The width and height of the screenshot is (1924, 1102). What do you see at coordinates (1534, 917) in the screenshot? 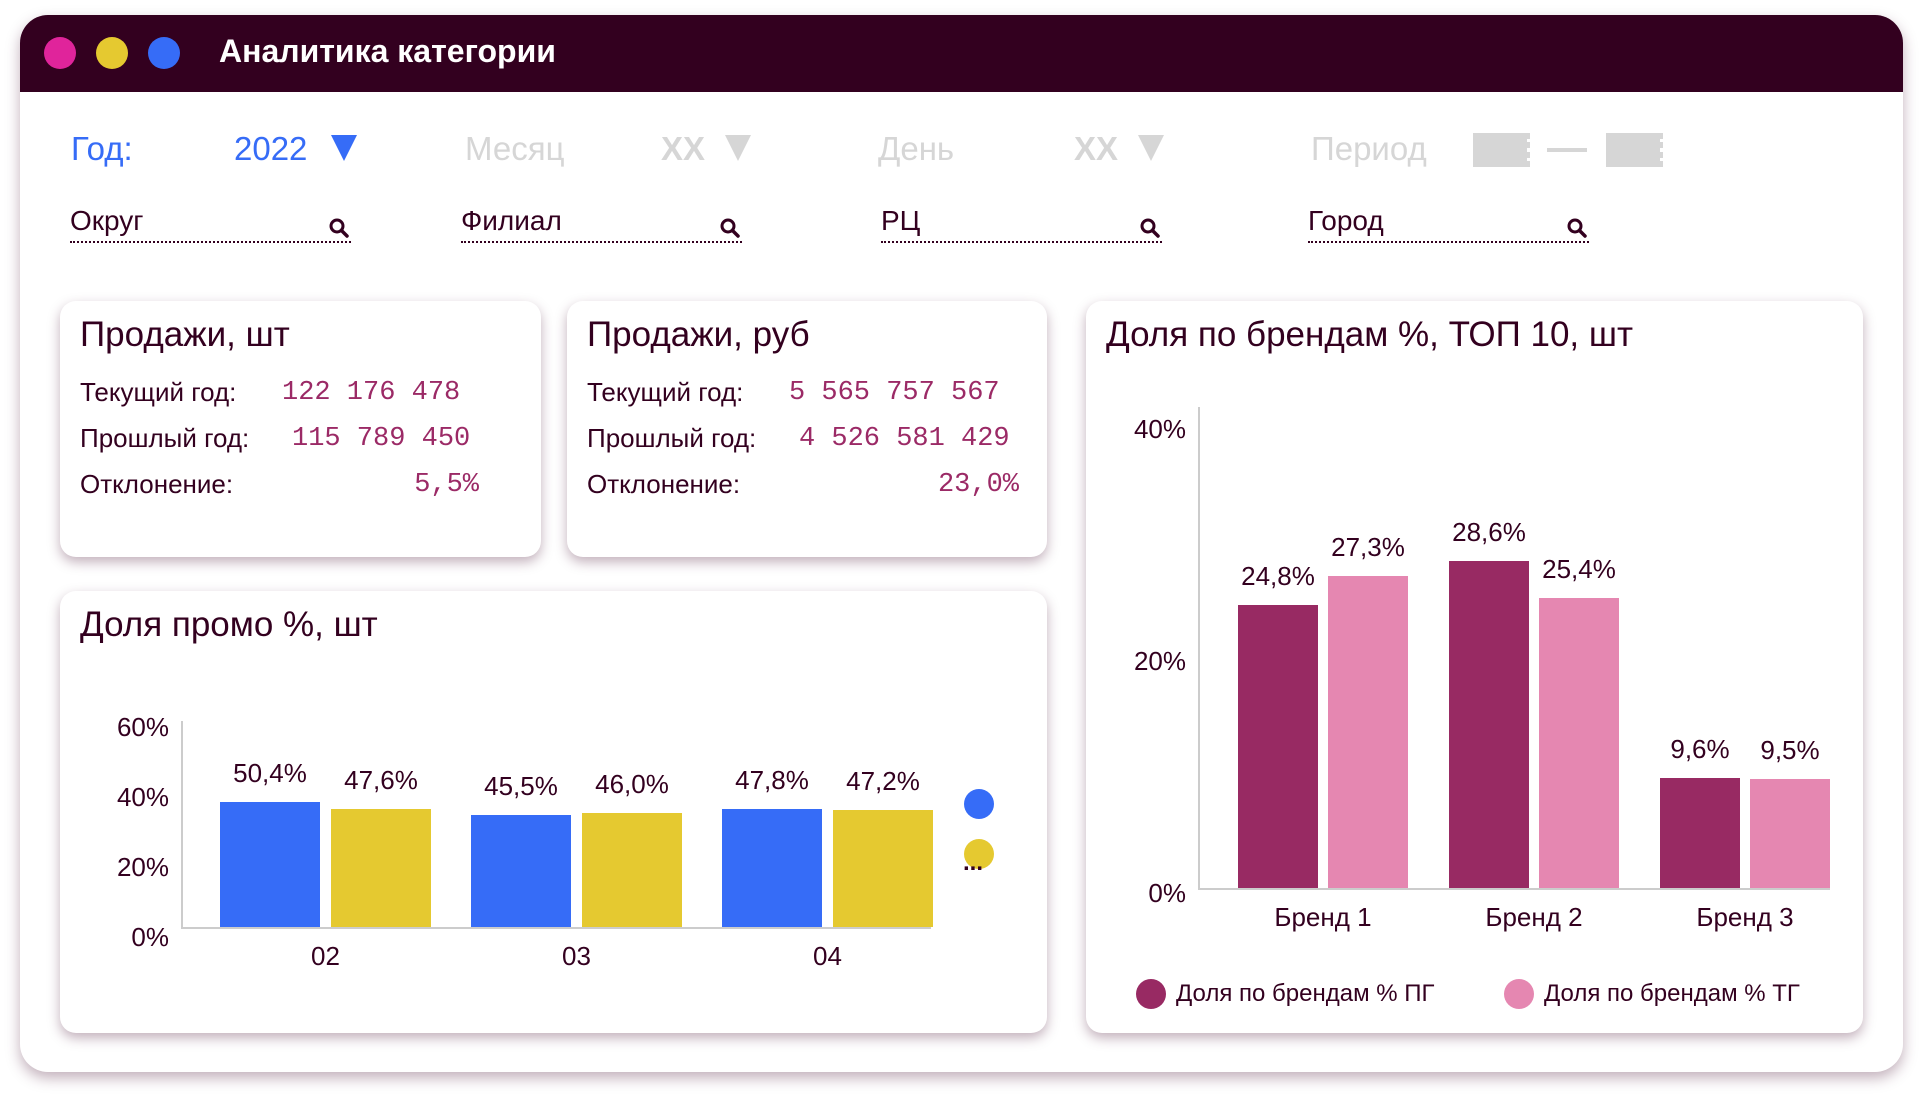
I see `x-tick-label: Бренд 2` at bounding box center [1534, 917].